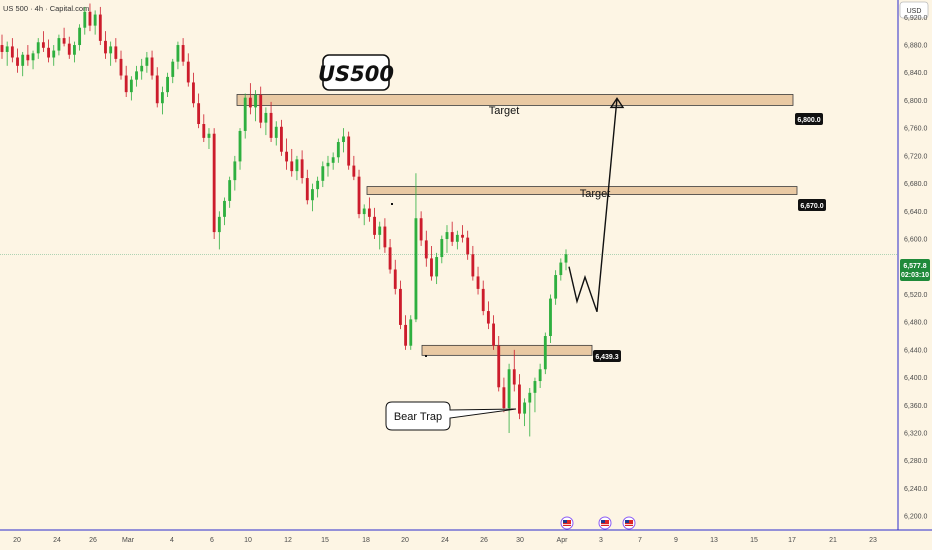 This screenshot has height=550, width=932. What do you see at coordinates (582, 190) in the screenshot?
I see `target-zone-lower` at bounding box center [582, 190].